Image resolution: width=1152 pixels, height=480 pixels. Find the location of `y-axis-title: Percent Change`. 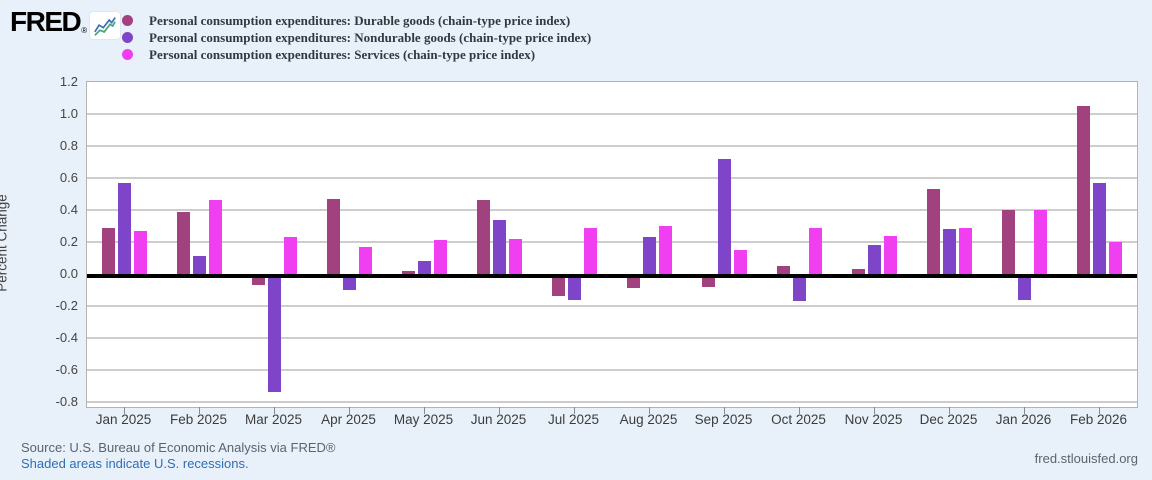

y-axis-title: Percent Change is located at coordinates (5, 243).